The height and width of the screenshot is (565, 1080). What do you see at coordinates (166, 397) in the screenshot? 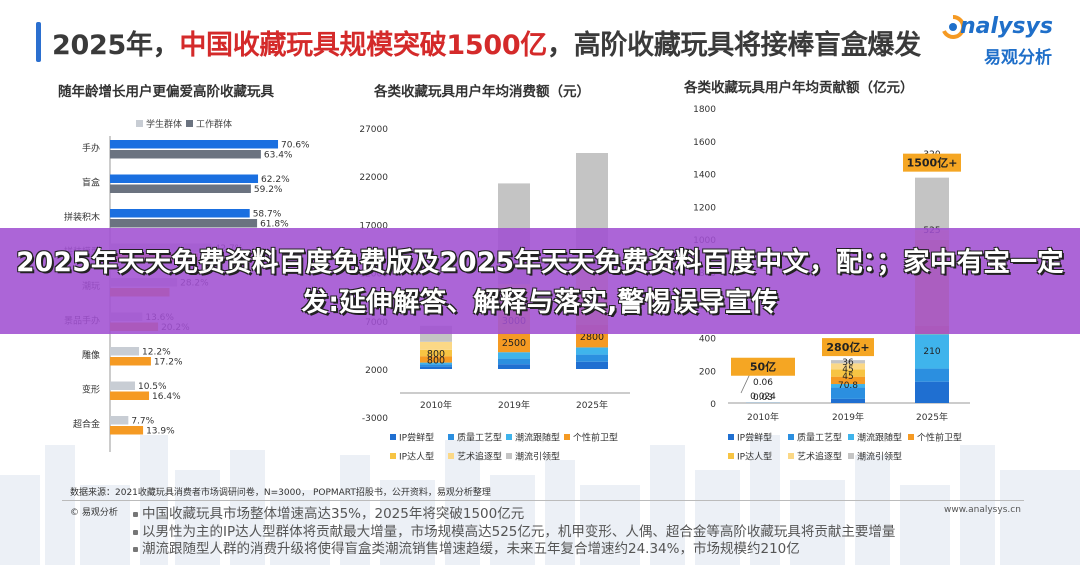
I see `value-label: 16.4%` at bounding box center [166, 397].